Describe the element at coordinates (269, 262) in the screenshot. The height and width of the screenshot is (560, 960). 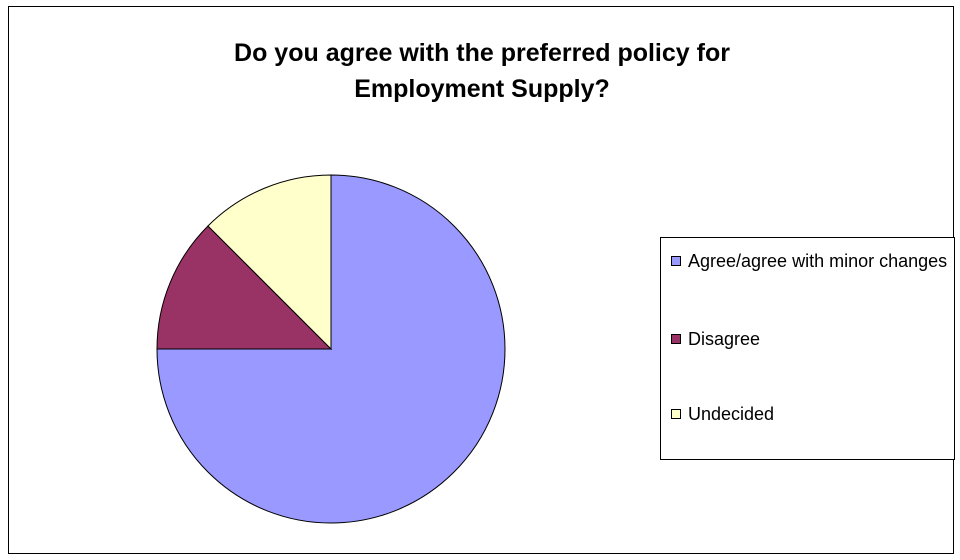
I see `pie-slice-undecided` at that location.